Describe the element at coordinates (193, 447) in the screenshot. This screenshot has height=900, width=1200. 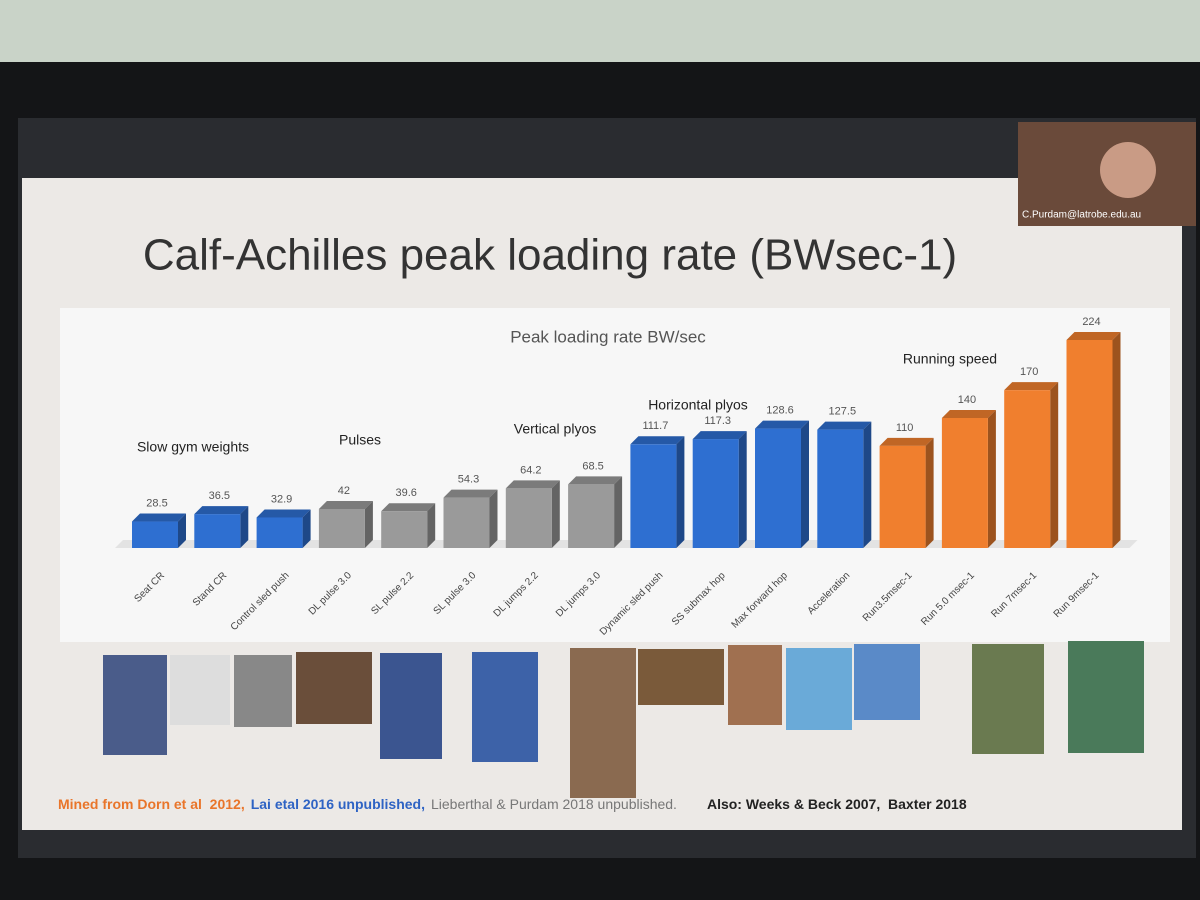
I see `group-label: Slow gym weights` at that location.